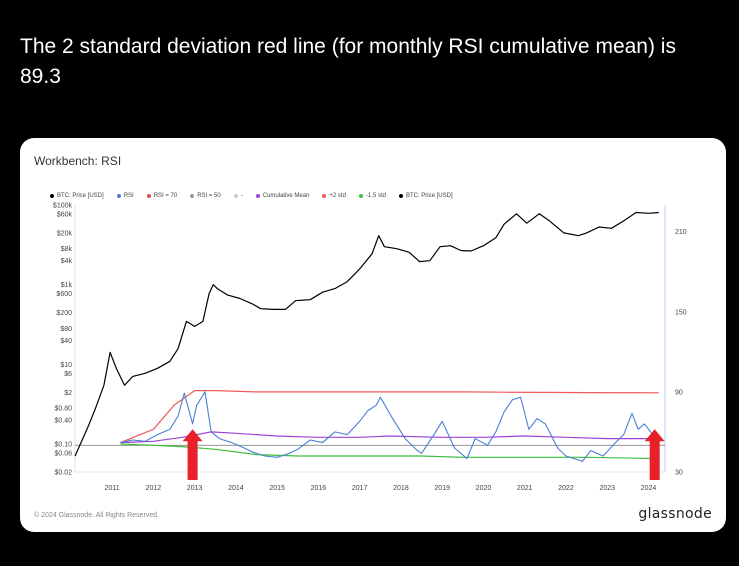 This screenshot has width=739, height=566. Describe the element at coordinates (66, 365) in the screenshot. I see `y-left-tick-label: $10` at that location.